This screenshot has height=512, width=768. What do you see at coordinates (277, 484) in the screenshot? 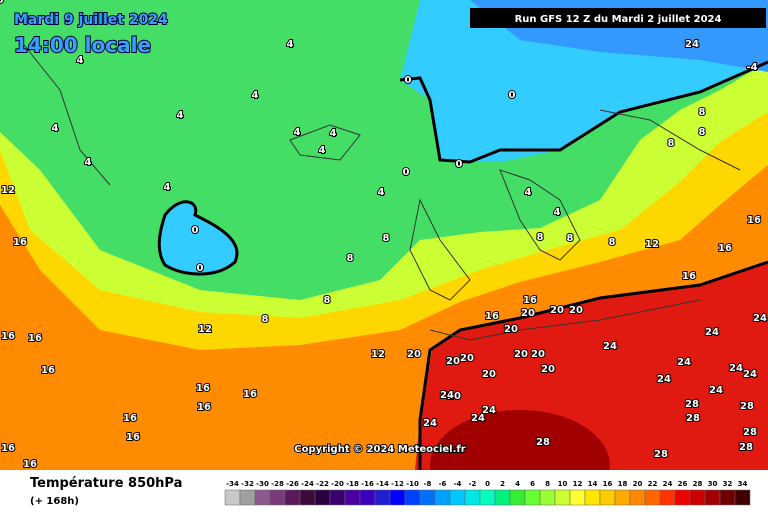
I see `legend-label: -28` at bounding box center [277, 484].